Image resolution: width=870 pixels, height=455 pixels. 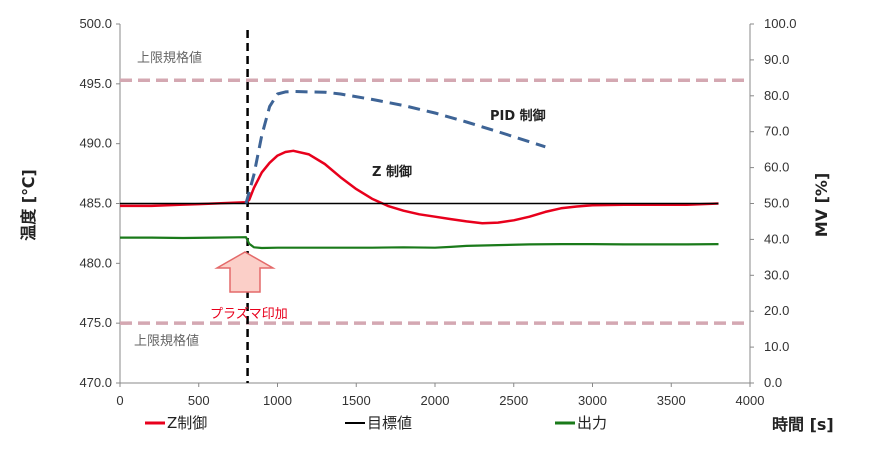 I want to click on y-right-tick-label: 80.0, so click(x=776, y=95).